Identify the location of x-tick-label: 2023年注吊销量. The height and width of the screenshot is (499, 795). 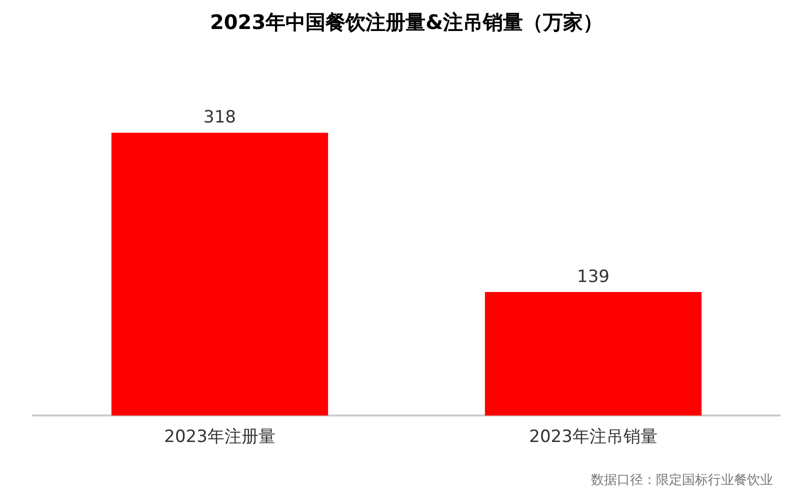
(593, 437).